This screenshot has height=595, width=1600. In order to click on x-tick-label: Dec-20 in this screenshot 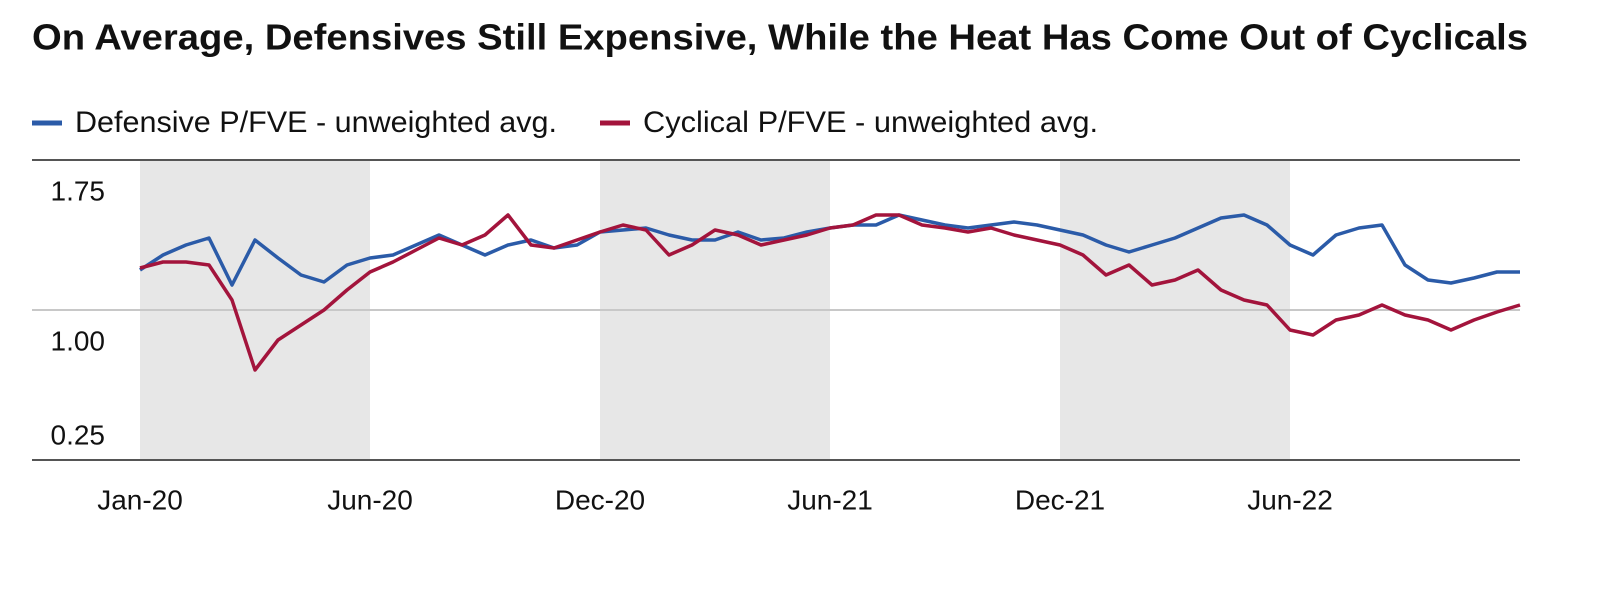, I will do `click(600, 499)`.